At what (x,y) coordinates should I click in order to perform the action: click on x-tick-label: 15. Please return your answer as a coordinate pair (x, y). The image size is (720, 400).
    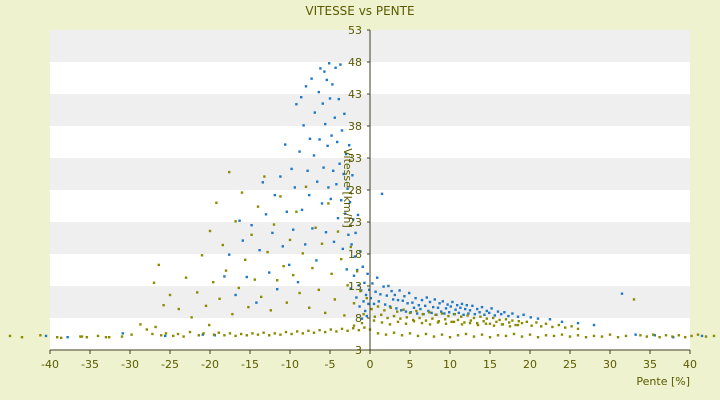
    Looking at the image, I should click on (490, 364).